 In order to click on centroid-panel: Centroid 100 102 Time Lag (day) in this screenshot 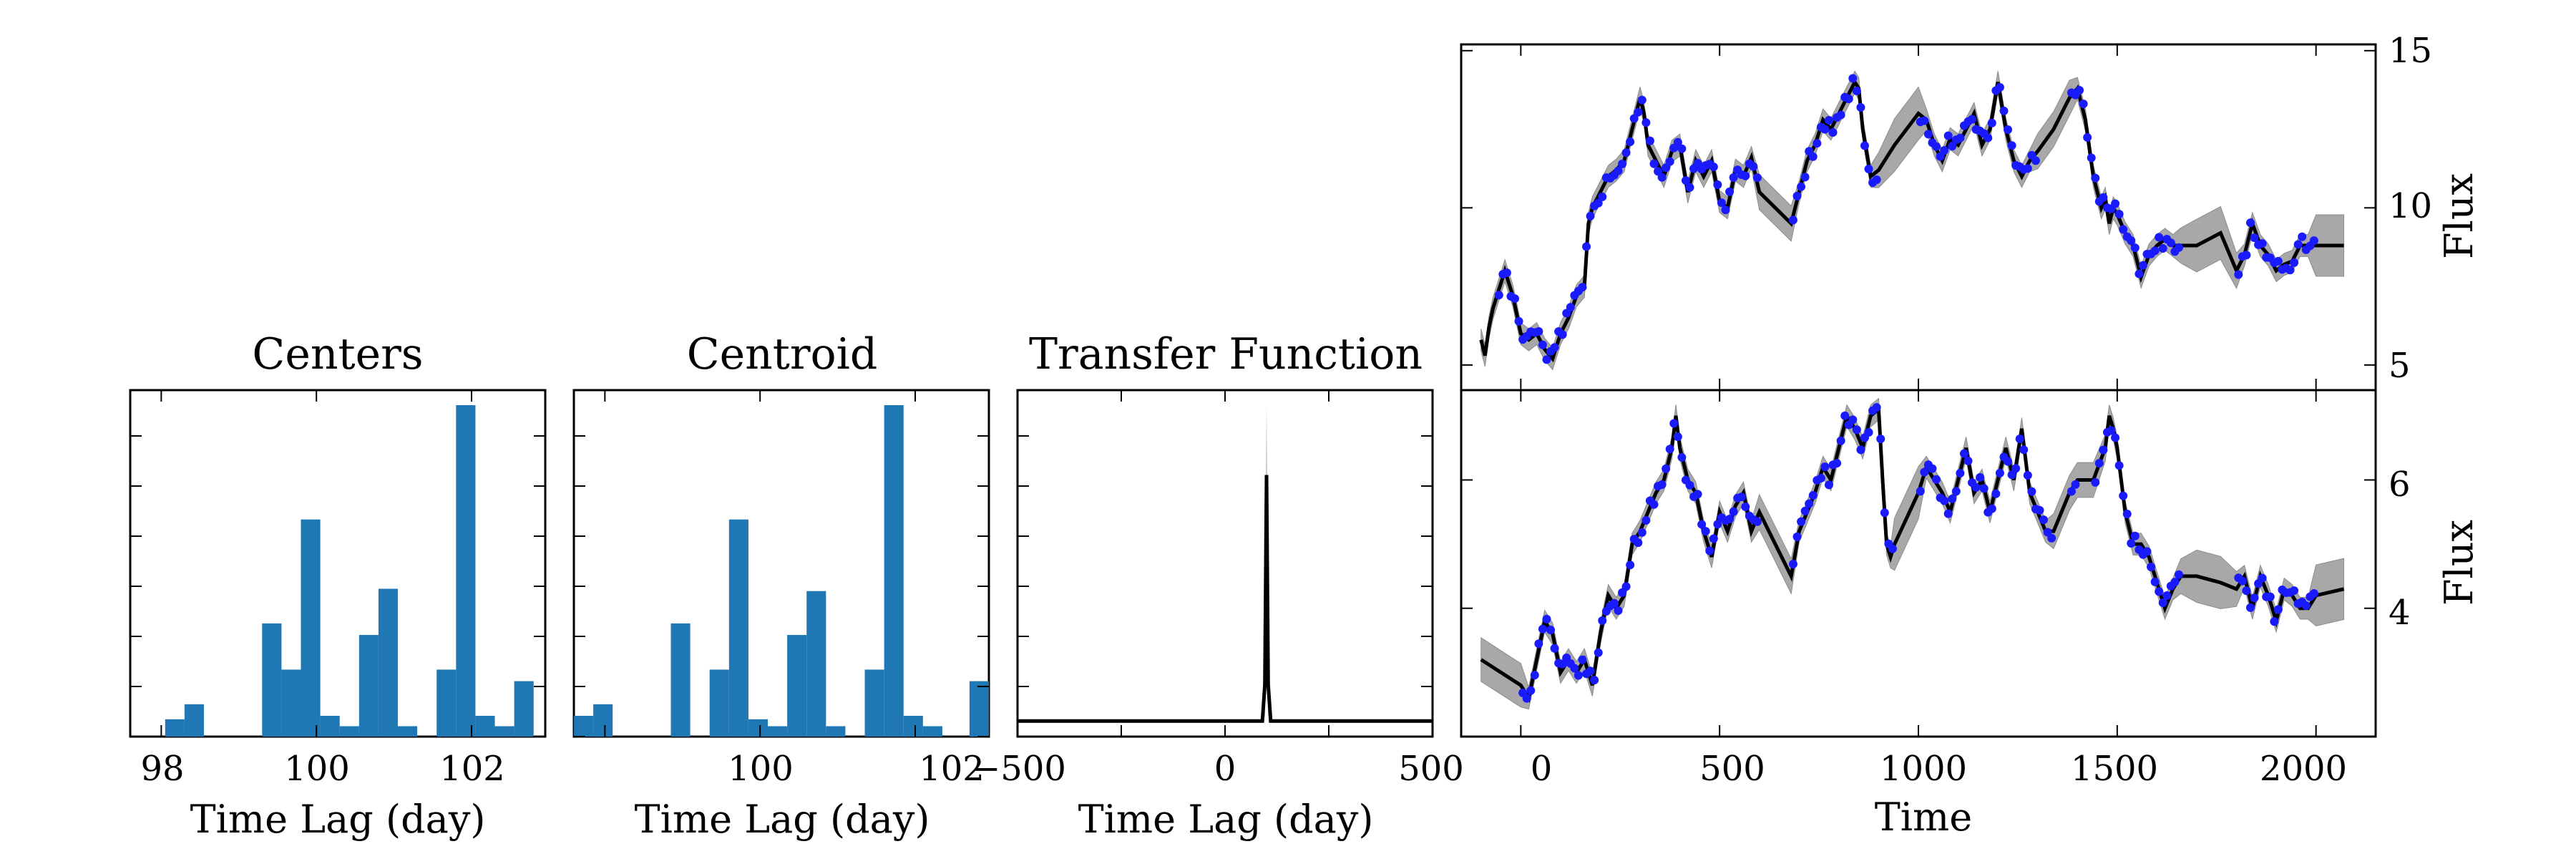, I will do `click(781, 585)`.